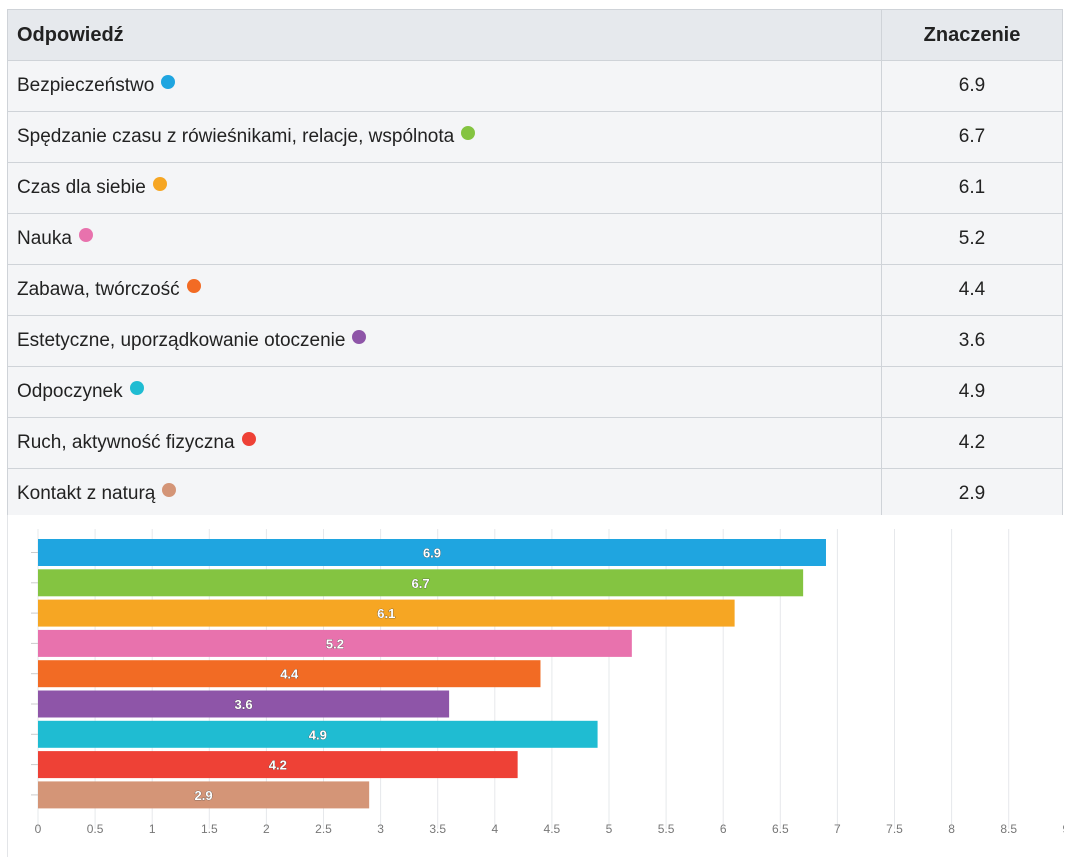 This screenshot has width=1075, height=857. What do you see at coordinates (972, 392) in the screenshot?
I see `value-cell: 4.9` at bounding box center [972, 392].